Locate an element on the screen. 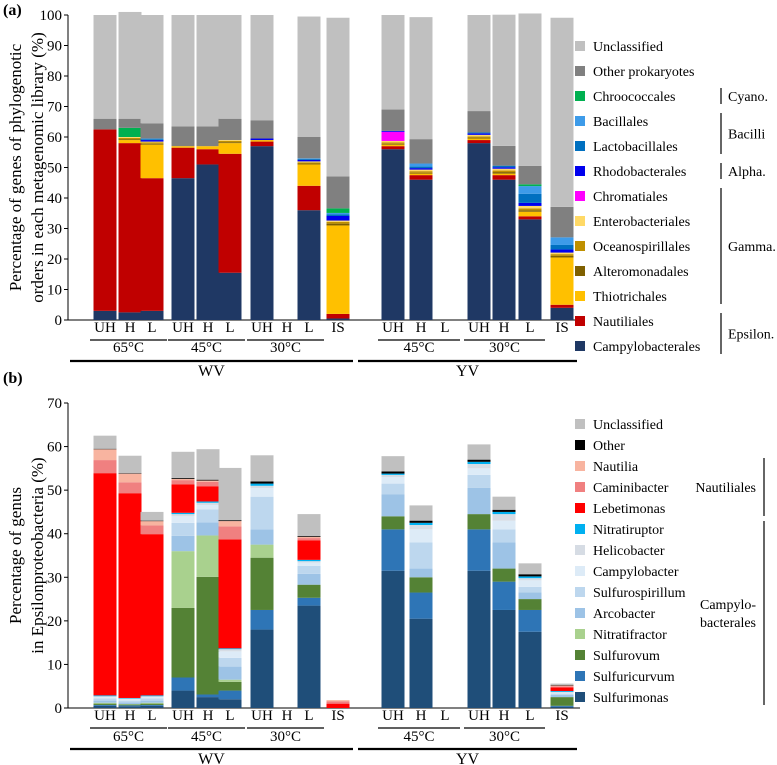  y-tick-label: 90 is located at coordinates (54, 47).